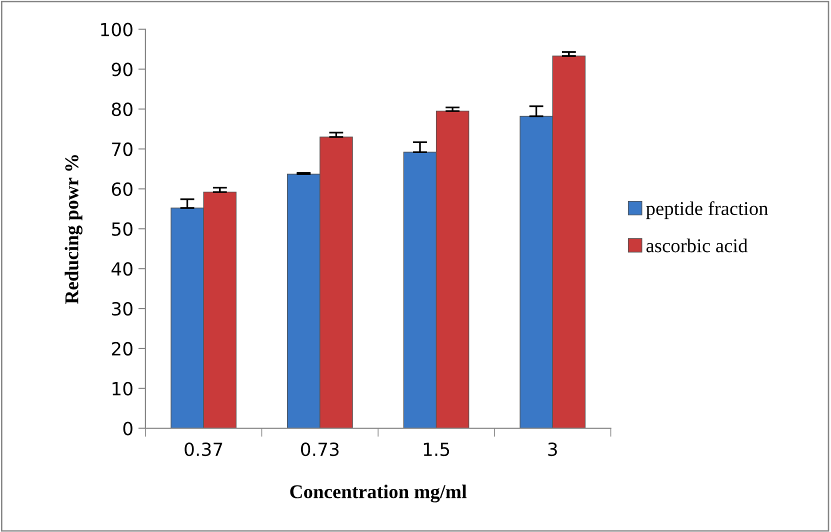 This screenshot has width=831, height=532. What do you see at coordinates (122, 189) in the screenshot?
I see `y-tick-label: 60` at bounding box center [122, 189].